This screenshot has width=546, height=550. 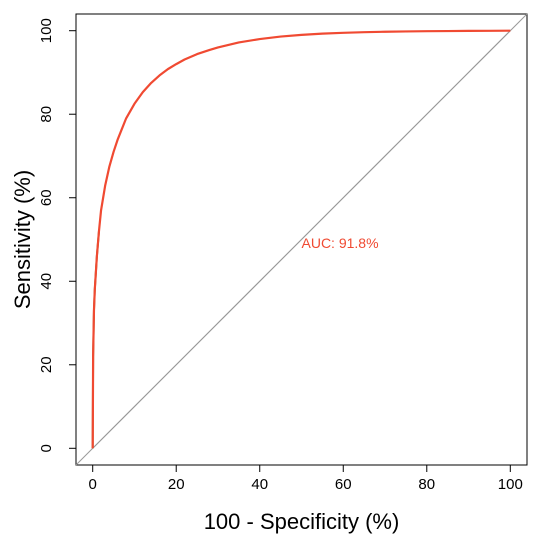 What do you see at coordinates (57, 235) in the screenshot?
I see `y-axis-ticks: 0 20 40 60 80 100` at bounding box center [57, 235].